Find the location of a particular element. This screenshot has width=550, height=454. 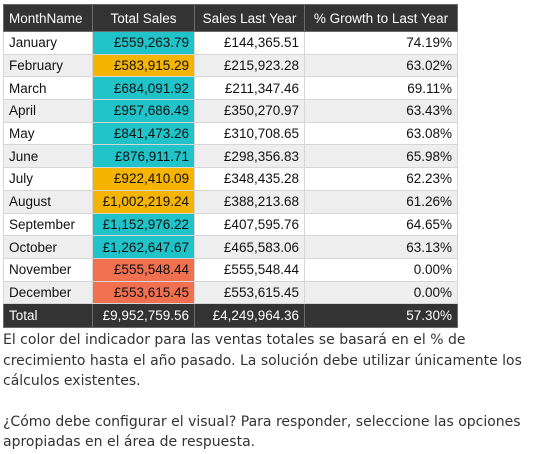

table-row: August £1,002,219.24 £388,213.68 61.26% is located at coordinates (230, 201).